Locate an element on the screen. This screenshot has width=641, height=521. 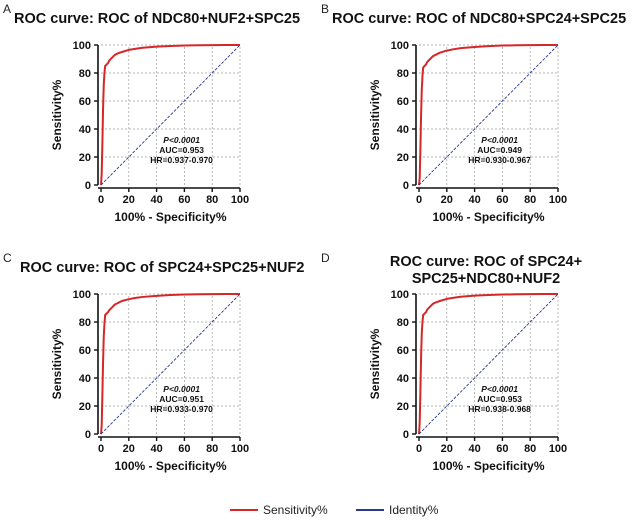
annotation-hr: HR=0.933-0.970 is located at coordinates (181, 409).